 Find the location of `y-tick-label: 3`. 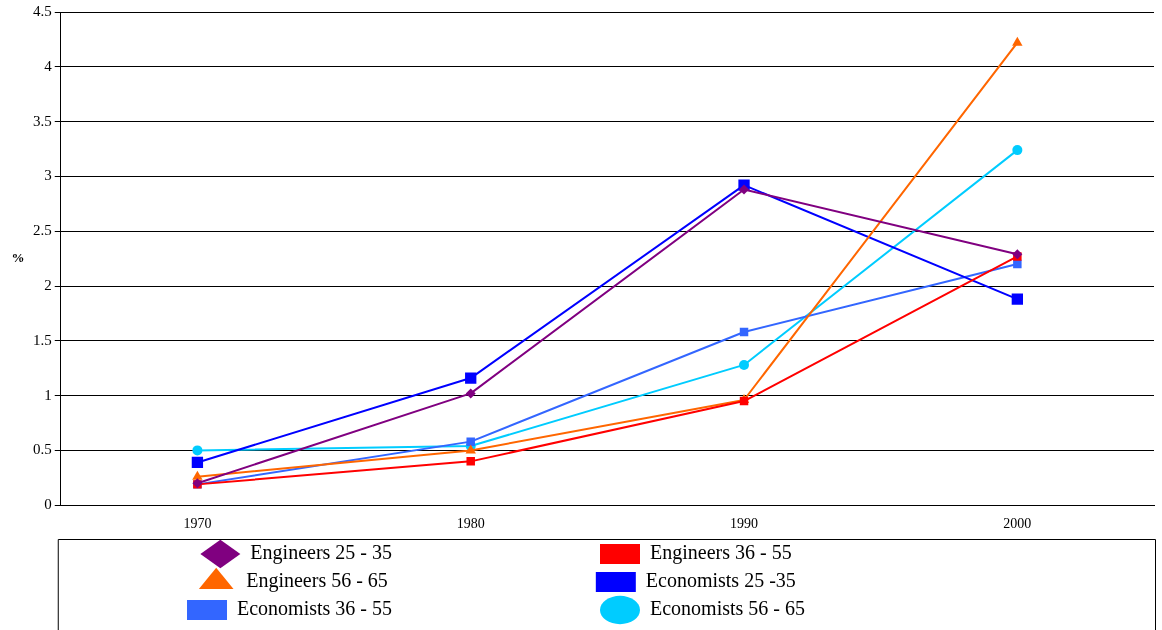

y-tick-label: 3 is located at coordinates (48, 175).